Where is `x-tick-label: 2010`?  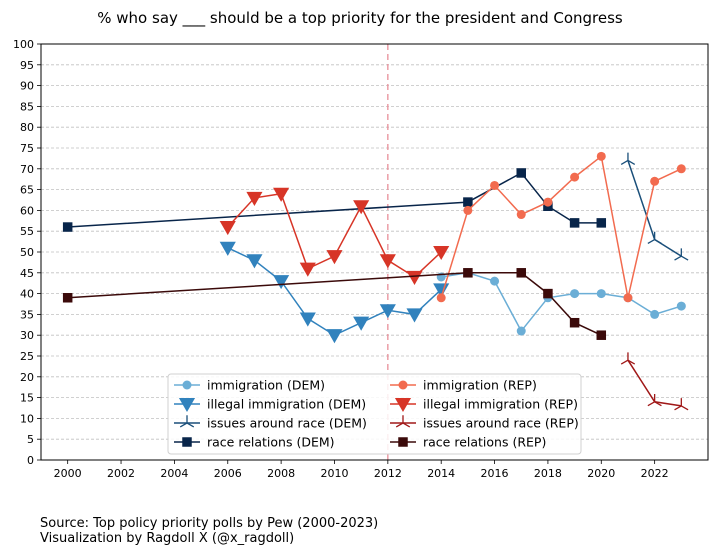
x-tick-label: 2010 is located at coordinates (334, 473).